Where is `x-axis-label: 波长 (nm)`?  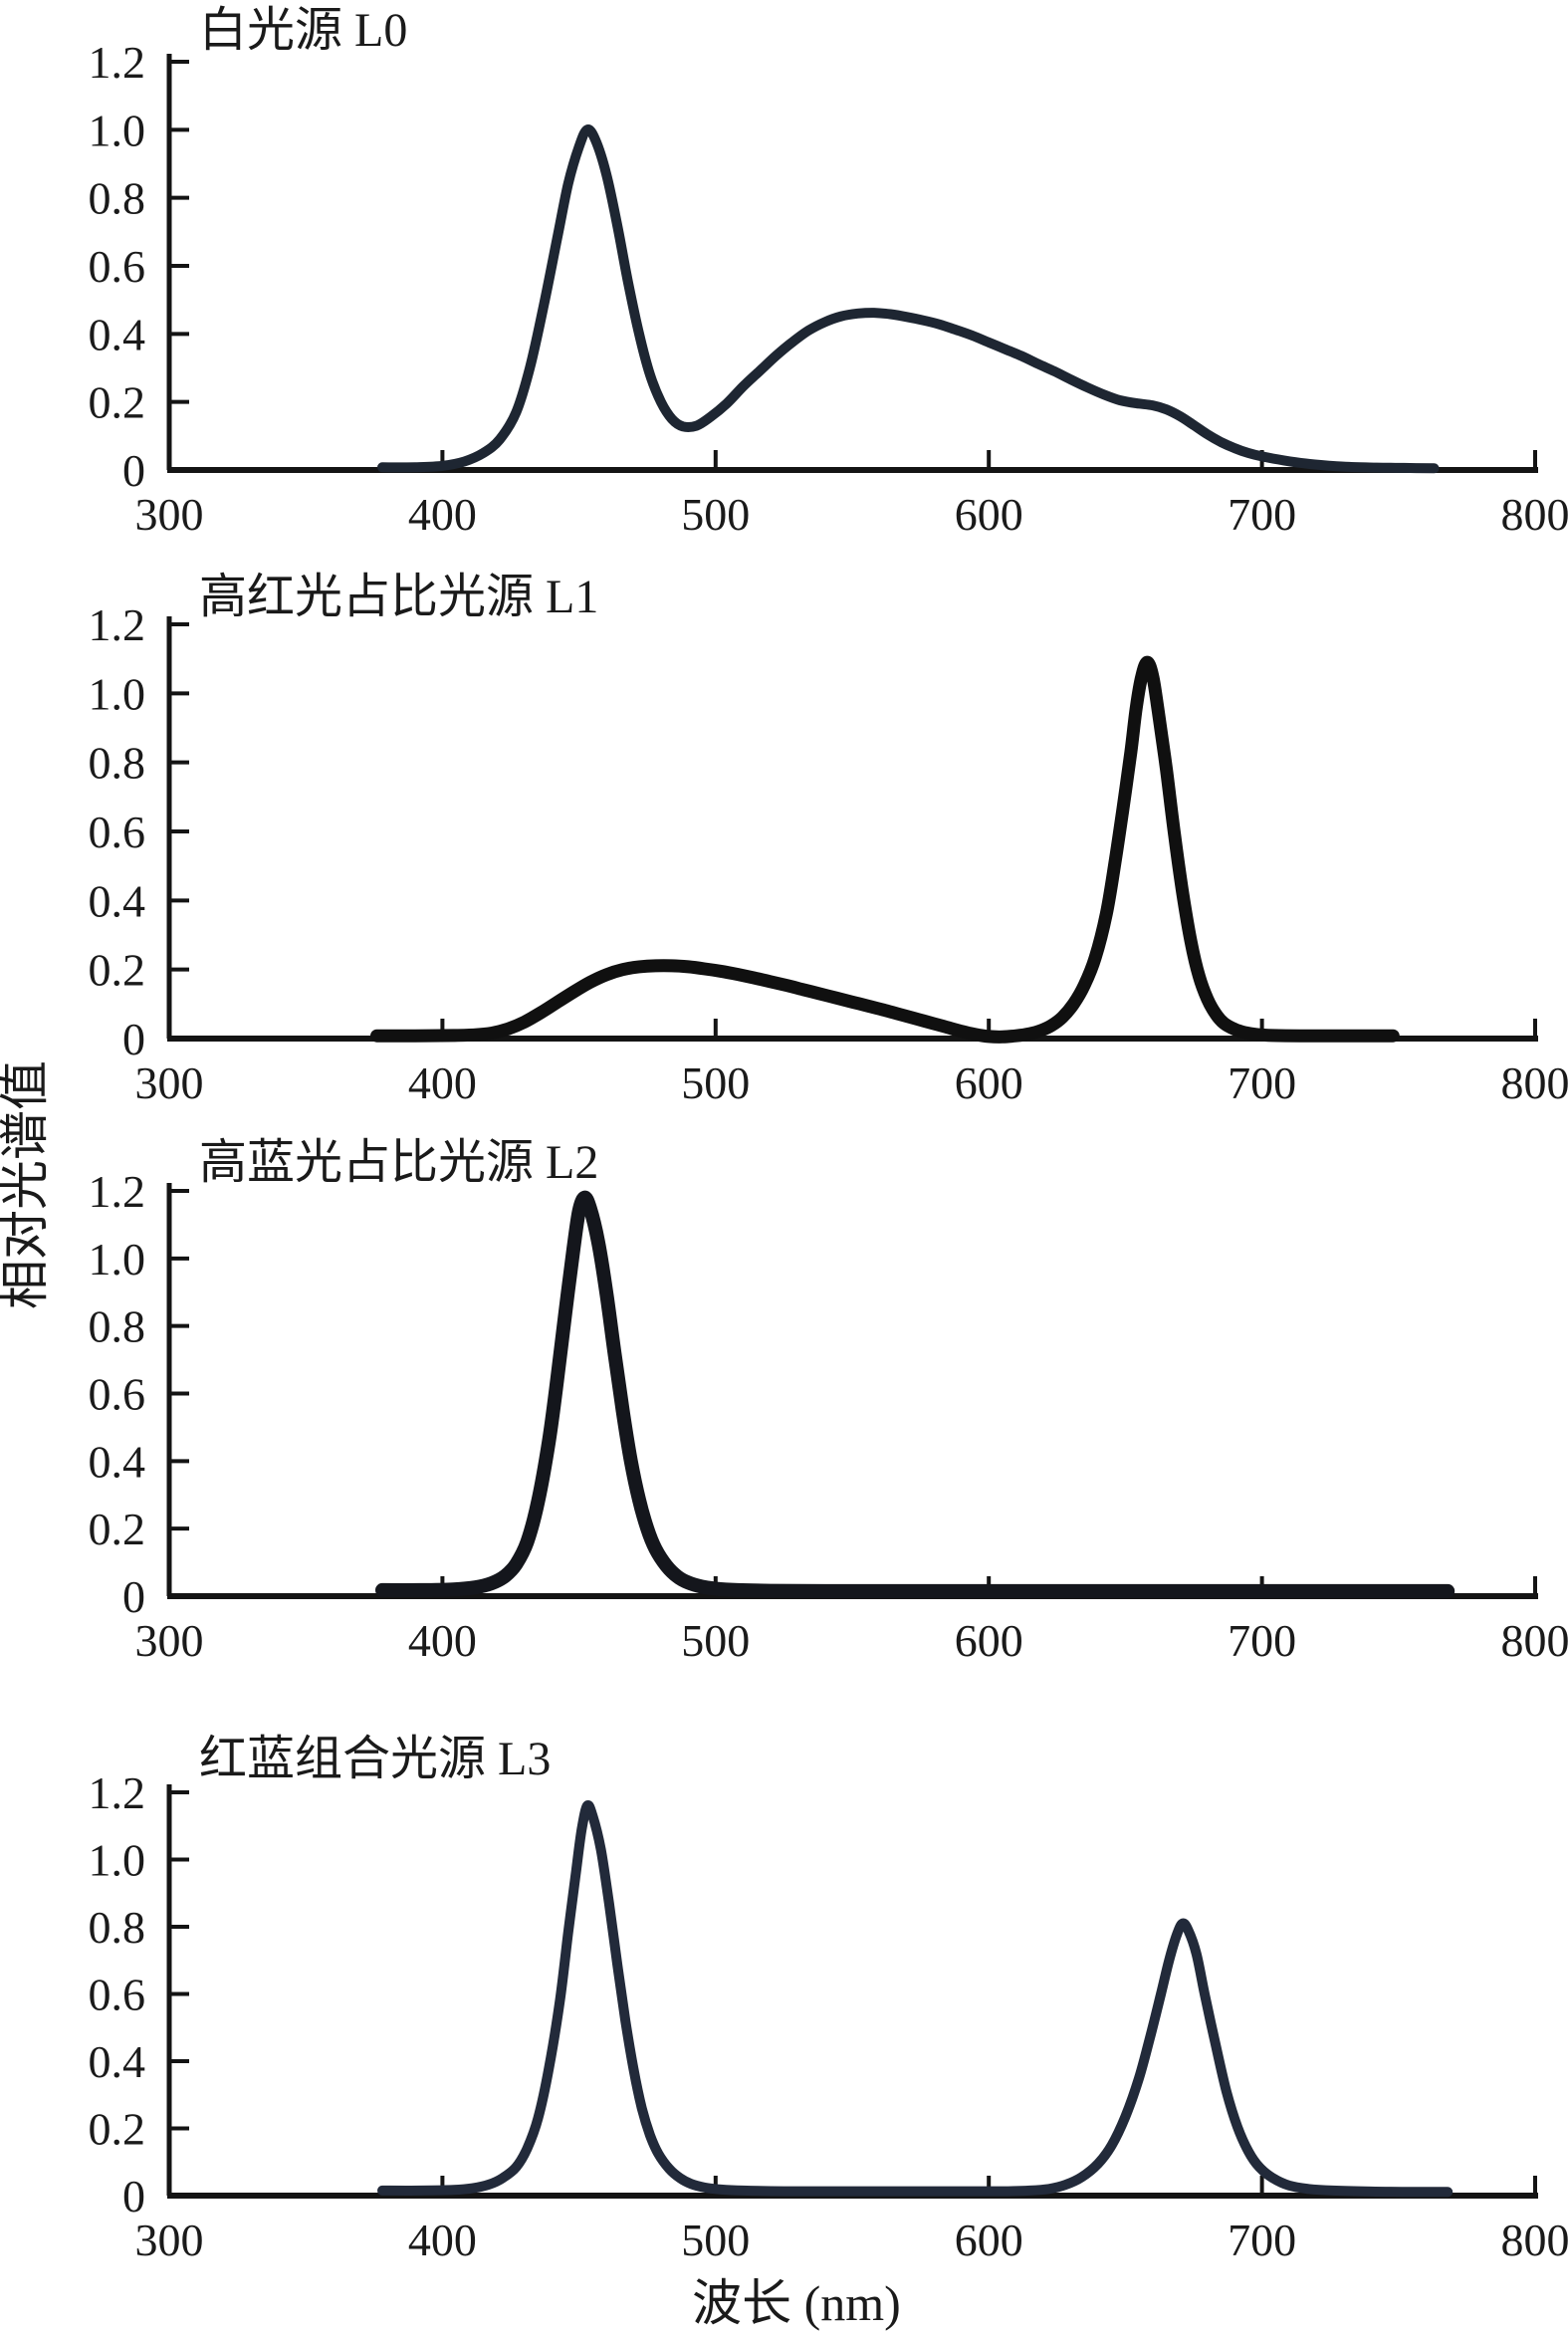 x-axis-label: 波长 (nm) is located at coordinates (797, 2303).